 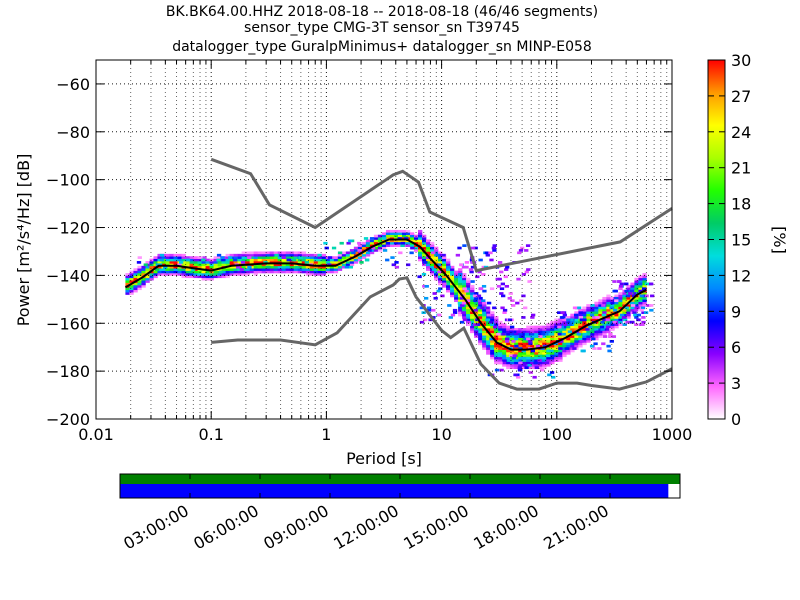 What do you see at coordinates (385, 294) in the screenshot?
I see `mode-line` at bounding box center [385, 294].